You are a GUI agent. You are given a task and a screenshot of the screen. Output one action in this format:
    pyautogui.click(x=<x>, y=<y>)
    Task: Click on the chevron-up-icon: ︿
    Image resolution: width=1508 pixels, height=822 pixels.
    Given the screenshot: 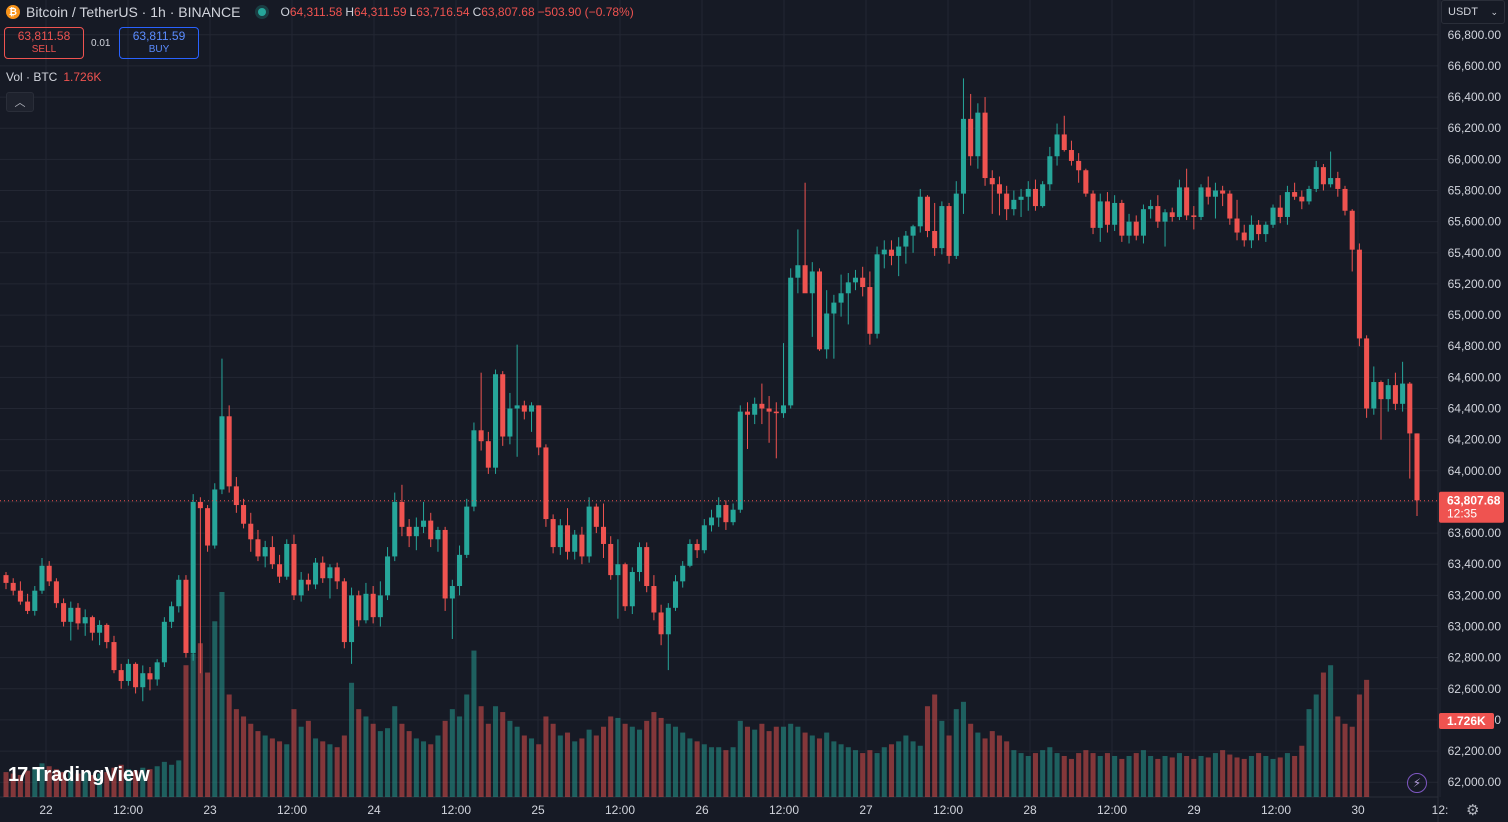 What is the action you would take?
    pyautogui.click(x=20, y=103)
    